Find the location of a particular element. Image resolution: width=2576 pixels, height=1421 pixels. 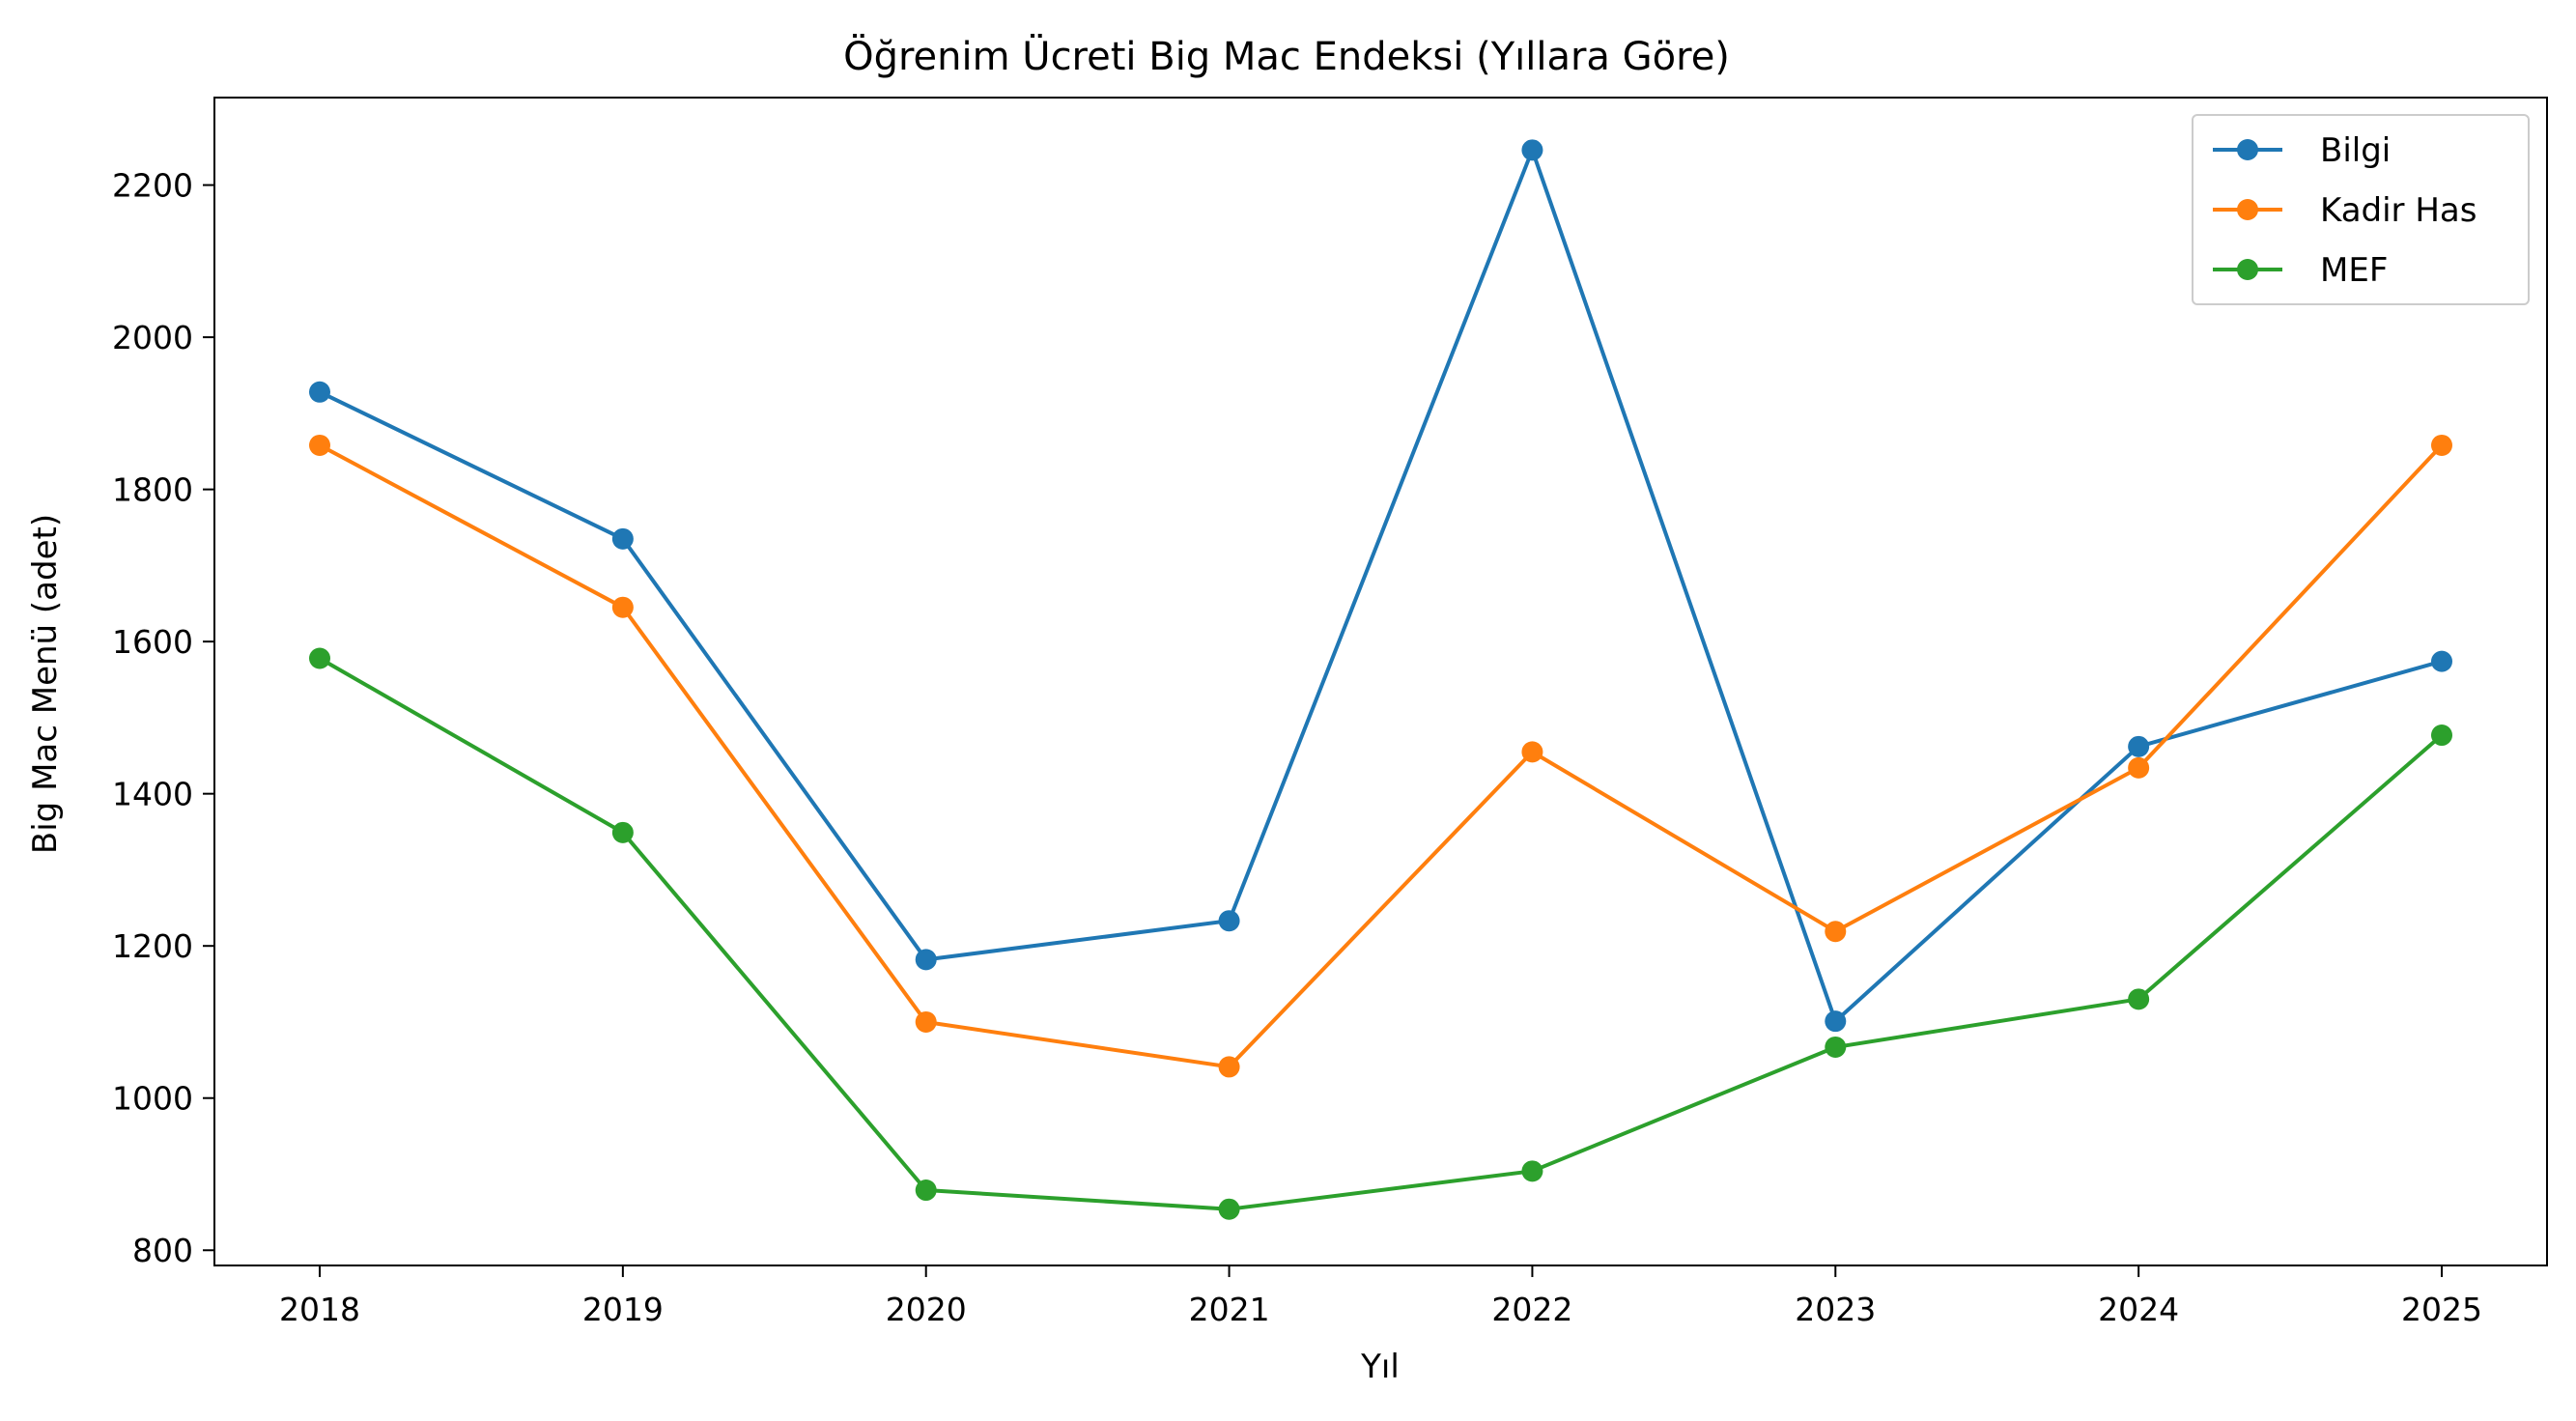

x-tick-label: 2024 is located at coordinates (2138, 1309).